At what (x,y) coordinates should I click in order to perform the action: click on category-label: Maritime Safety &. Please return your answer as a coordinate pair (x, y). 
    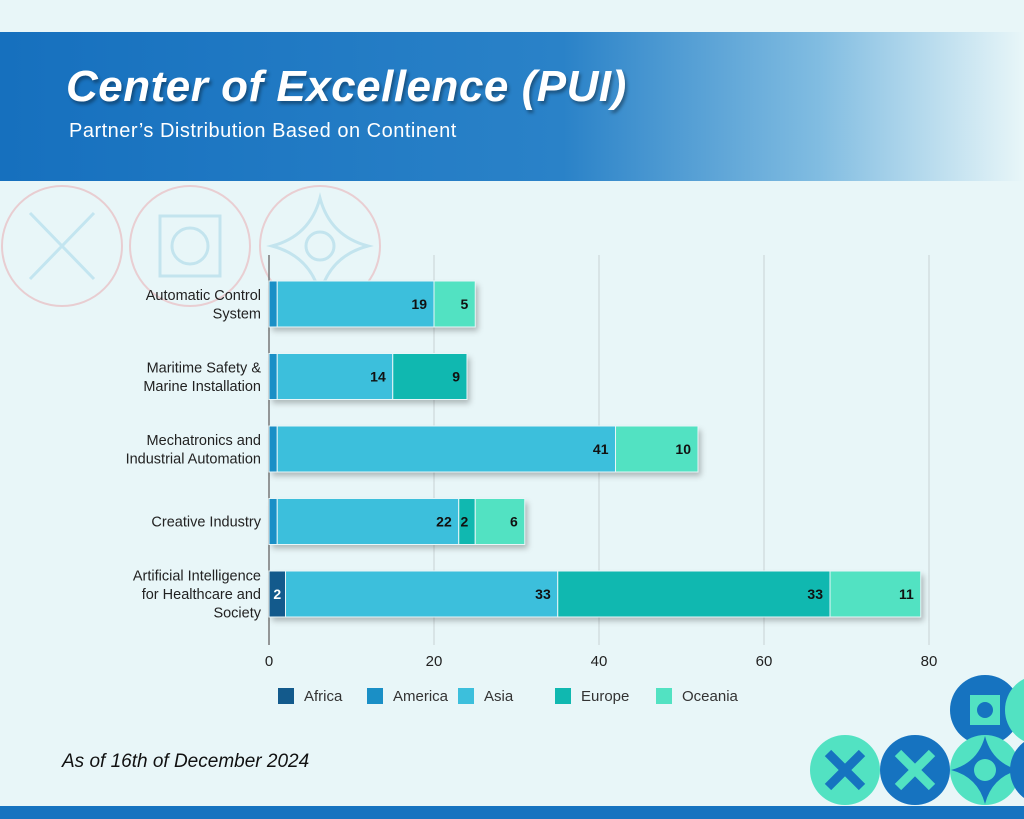
    Looking at the image, I should click on (204, 368).